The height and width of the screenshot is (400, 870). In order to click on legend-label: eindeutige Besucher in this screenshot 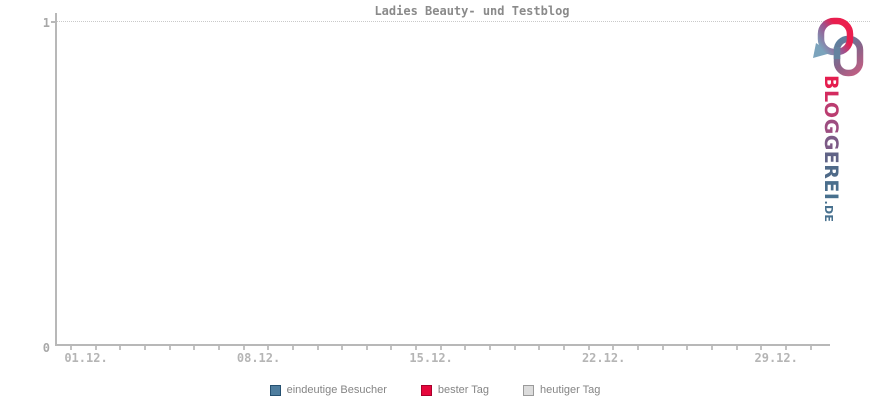, I will do `click(336, 390)`.